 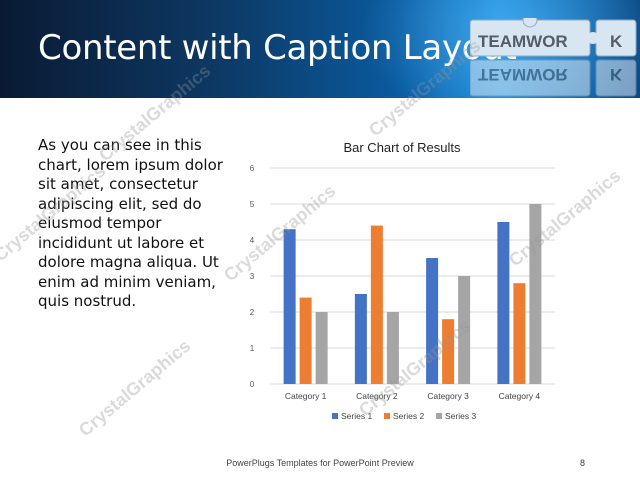 I want to click on y-tick-label: 6, so click(x=252, y=168).